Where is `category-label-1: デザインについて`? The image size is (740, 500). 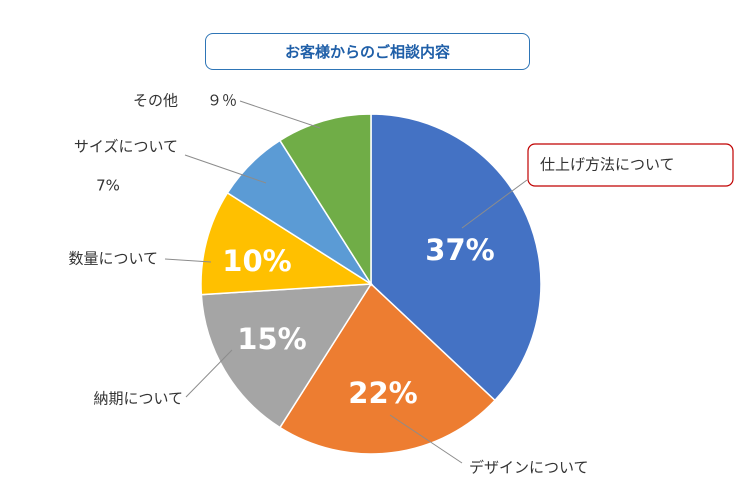 category-label-1: デザインについて is located at coordinates (529, 468).